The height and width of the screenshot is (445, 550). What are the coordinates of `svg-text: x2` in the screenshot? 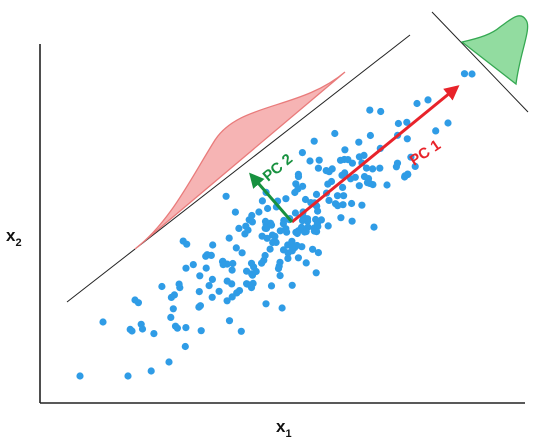 It's located at (14, 237).